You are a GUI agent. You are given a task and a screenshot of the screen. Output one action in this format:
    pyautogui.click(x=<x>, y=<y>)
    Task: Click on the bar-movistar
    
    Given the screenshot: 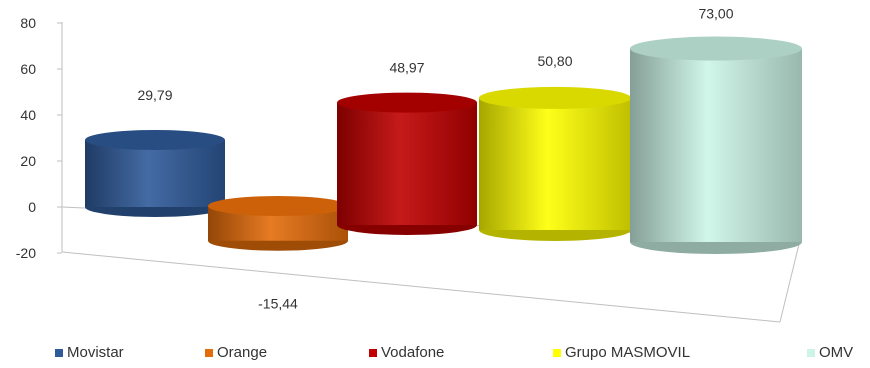 What is the action you would take?
    pyautogui.click(x=155, y=173)
    